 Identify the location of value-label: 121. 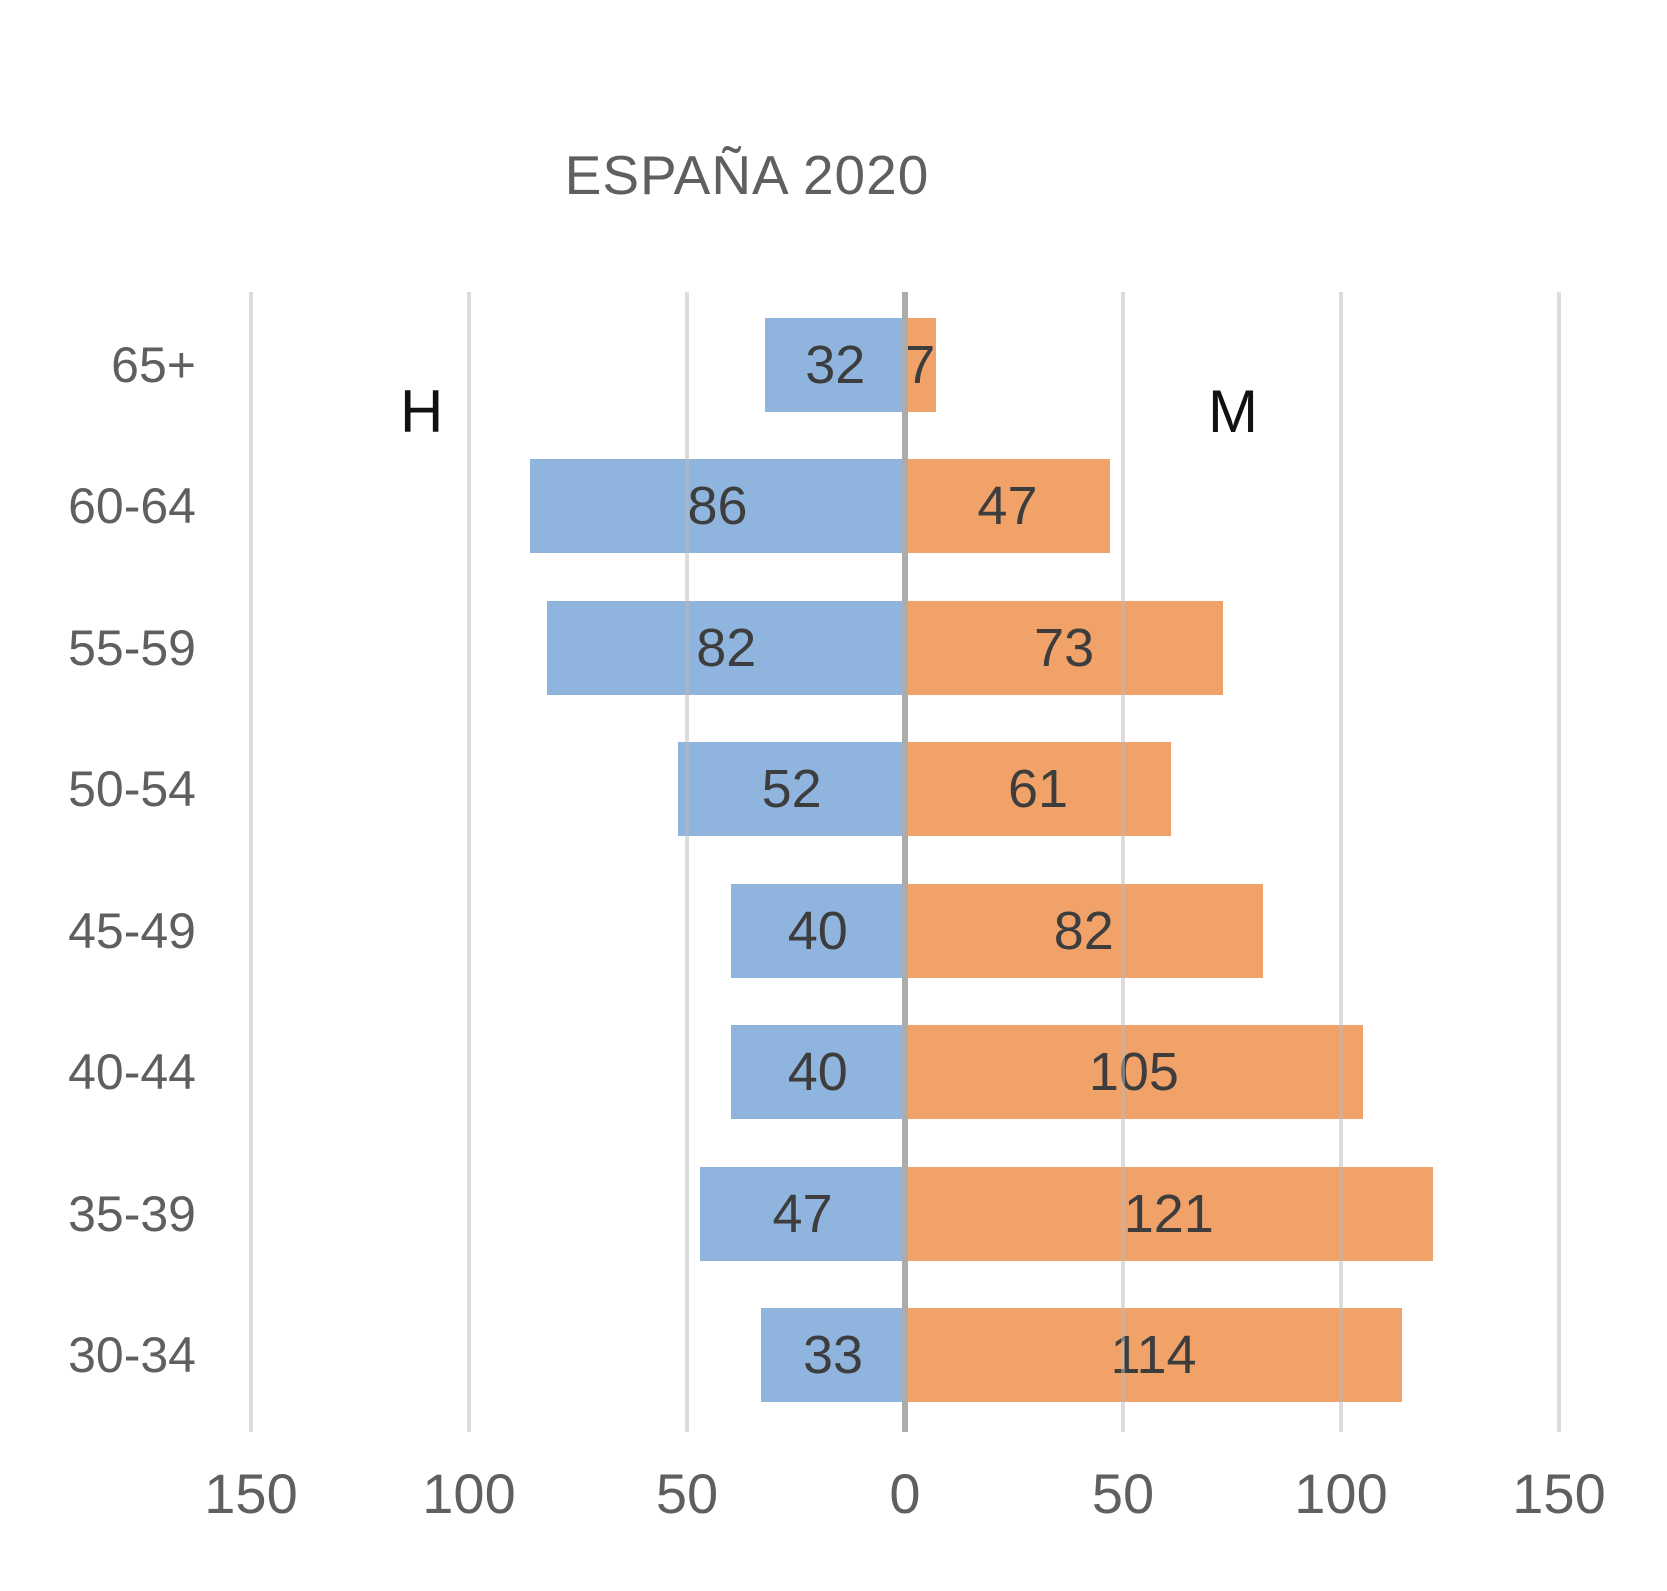
(1168, 1213).